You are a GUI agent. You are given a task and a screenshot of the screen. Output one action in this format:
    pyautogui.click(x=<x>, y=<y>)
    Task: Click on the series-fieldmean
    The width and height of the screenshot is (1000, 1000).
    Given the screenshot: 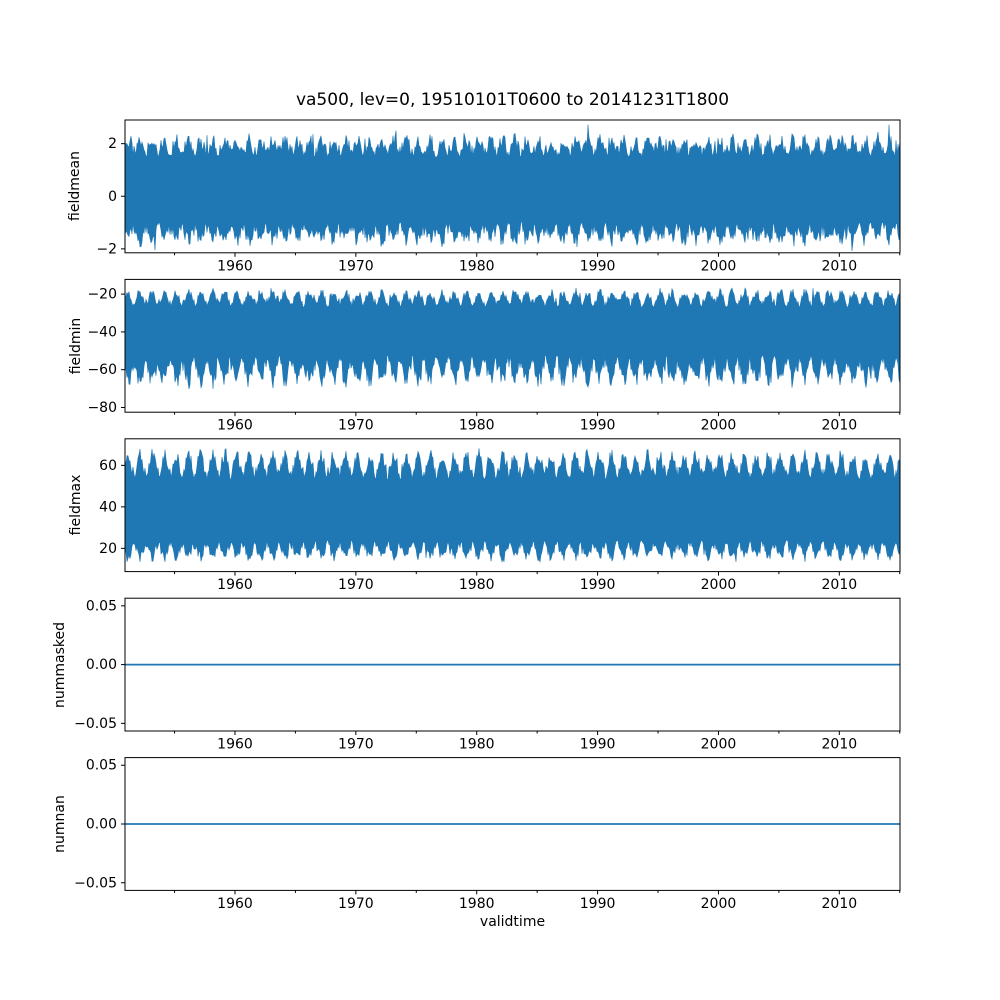 What is the action you would take?
    pyautogui.click(x=512, y=188)
    